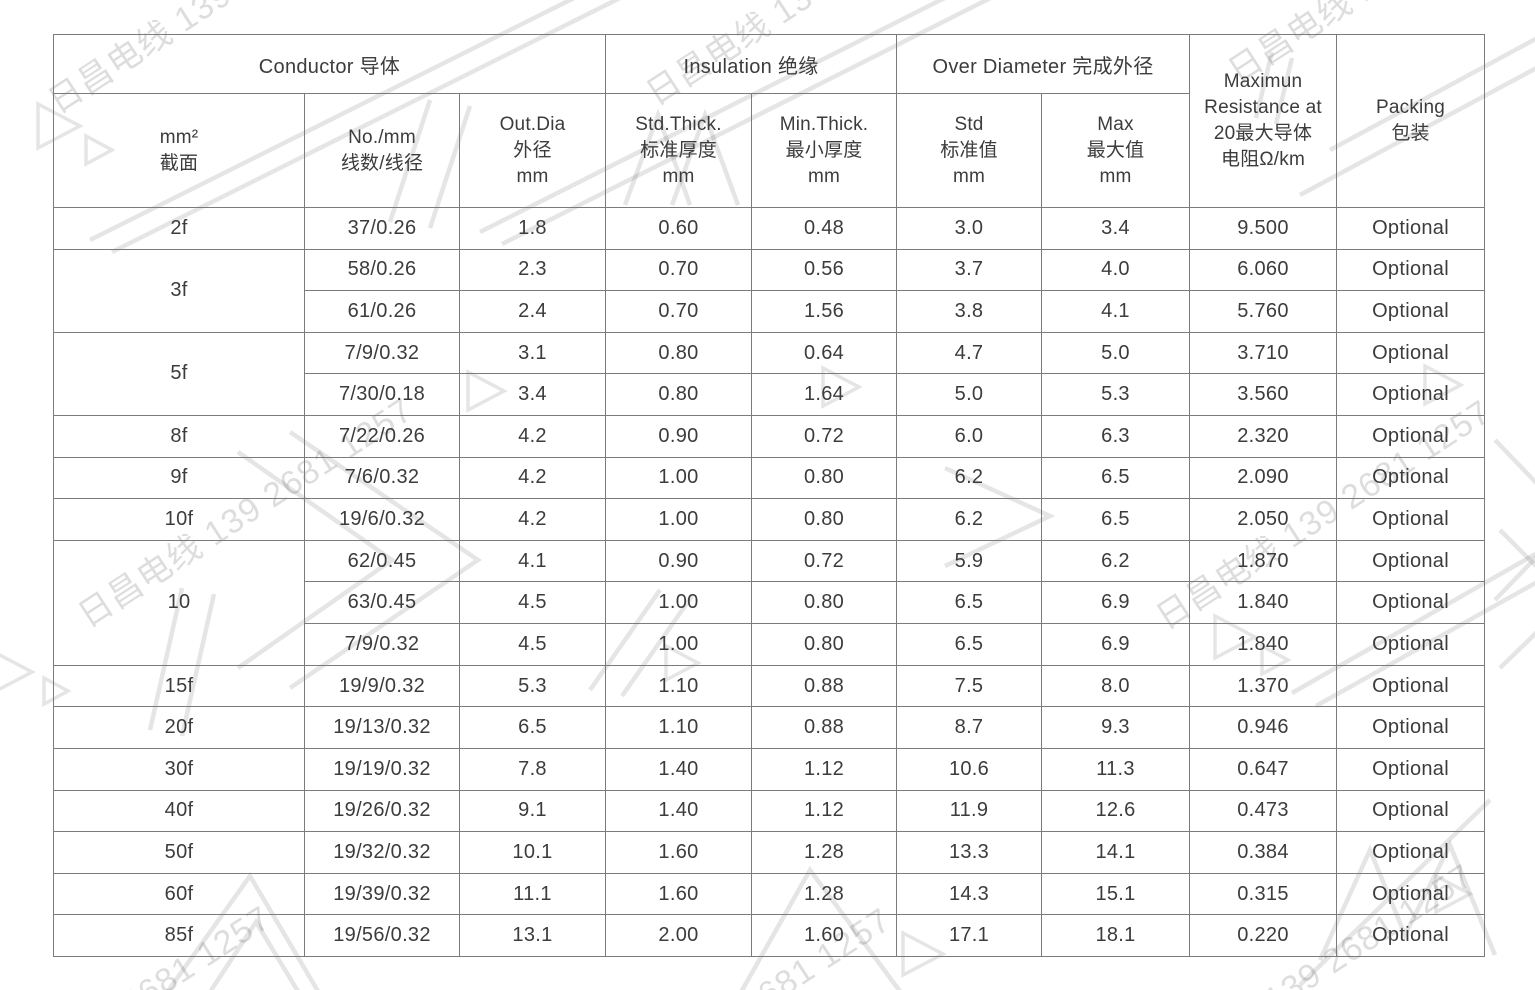  I want to click on table-row: 7/9/0.32 4.5 1.00 0.80 6.5 6.9 1.840 Optional, so click(770, 644).